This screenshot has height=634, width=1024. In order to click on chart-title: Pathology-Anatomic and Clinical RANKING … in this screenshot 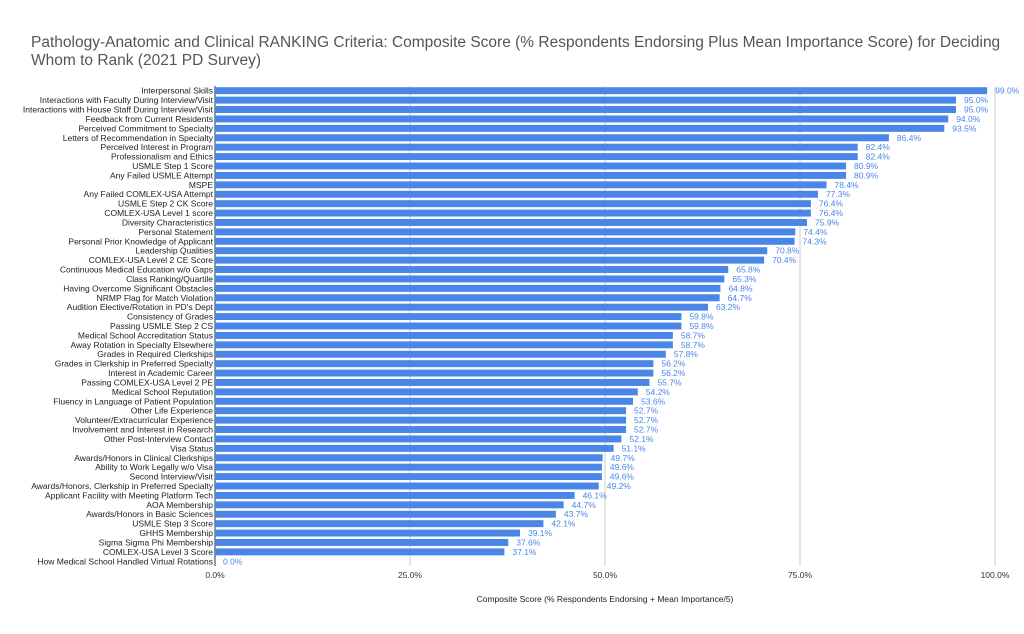, I will do `click(516, 51)`.